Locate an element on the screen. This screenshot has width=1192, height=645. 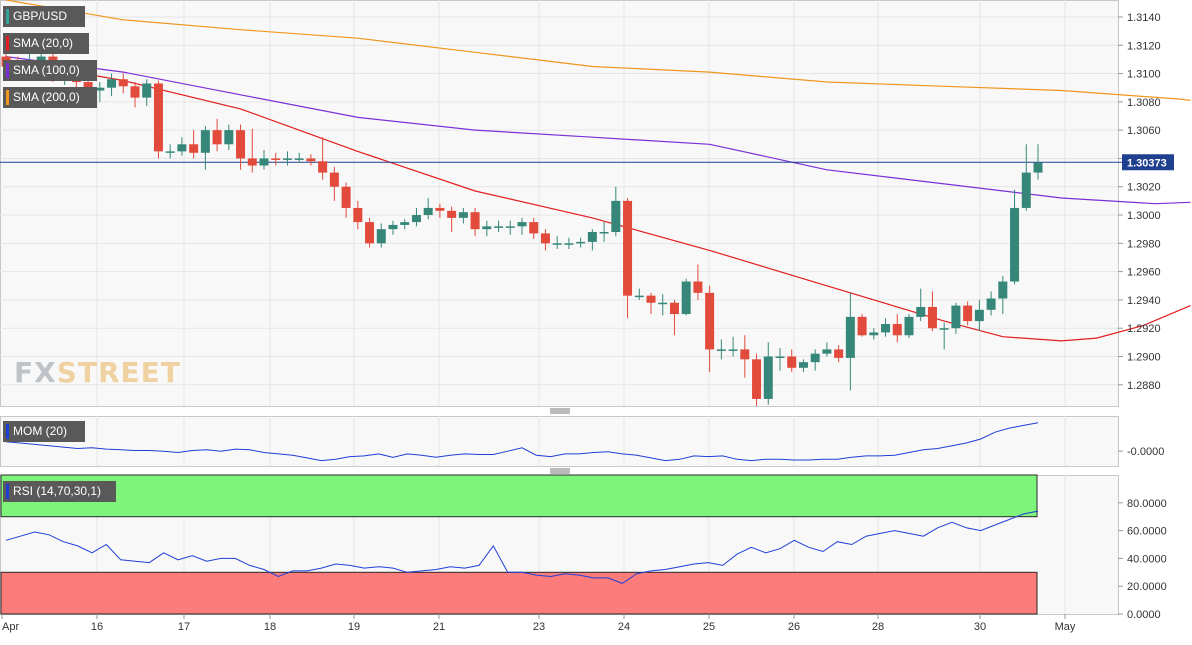
rsi-label: RSI (14,70,30,1) is located at coordinates (59, 491).